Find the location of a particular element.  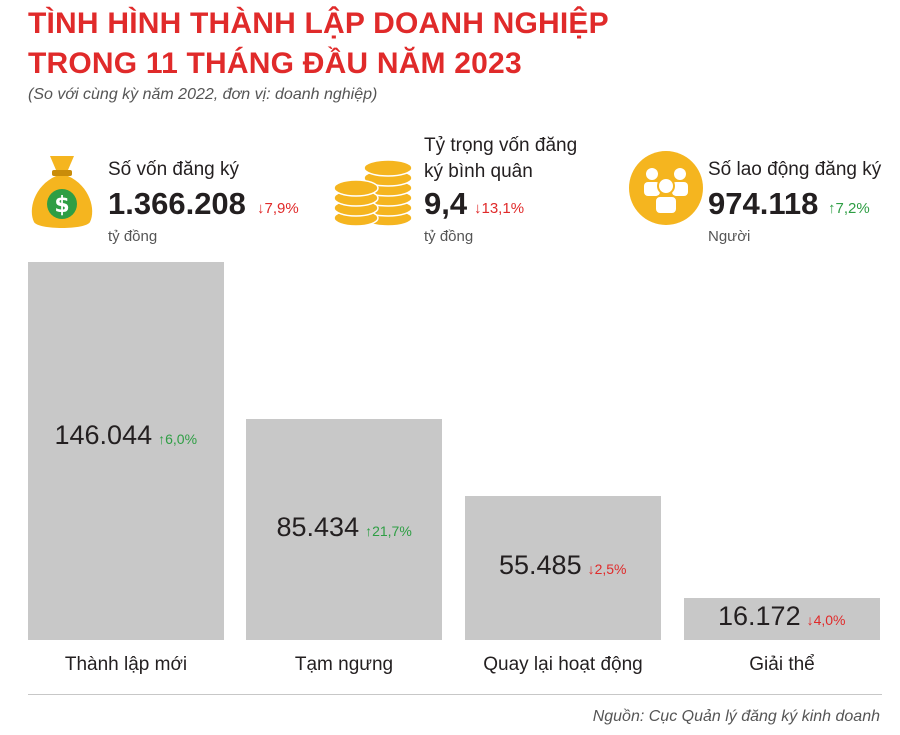

category-label: Thành lập mới is located at coordinates (126, 664).